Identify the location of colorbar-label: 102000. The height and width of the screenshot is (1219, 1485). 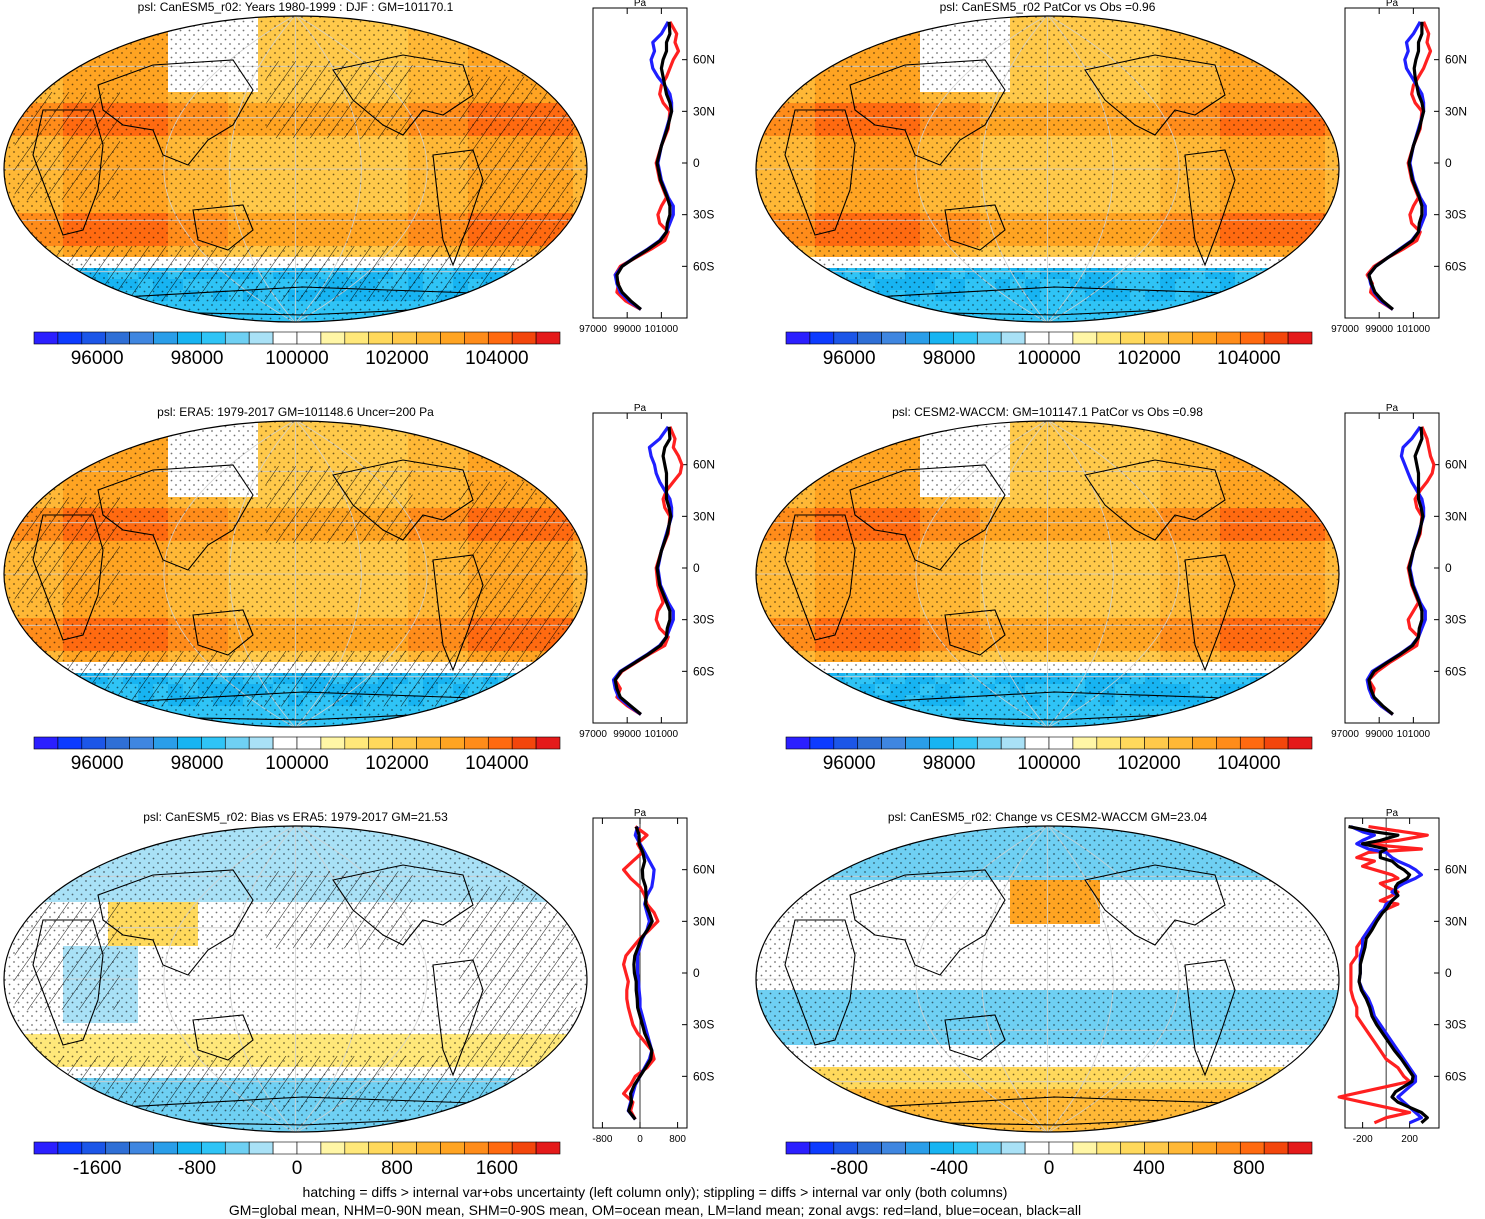
(396, 763).